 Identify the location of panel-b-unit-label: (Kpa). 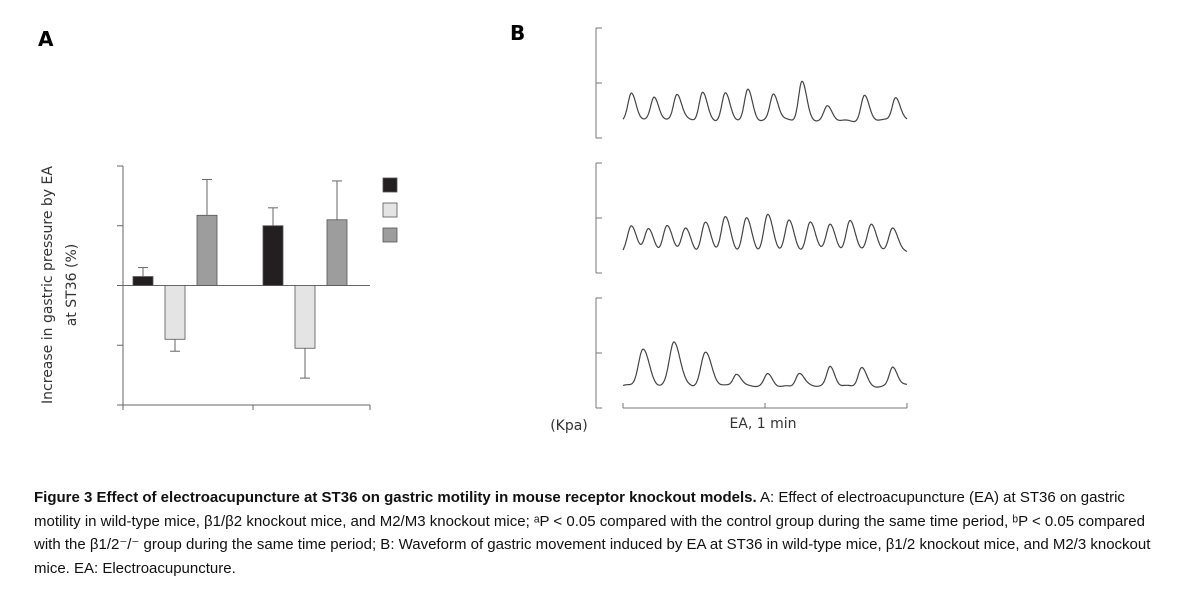
(569, 426).